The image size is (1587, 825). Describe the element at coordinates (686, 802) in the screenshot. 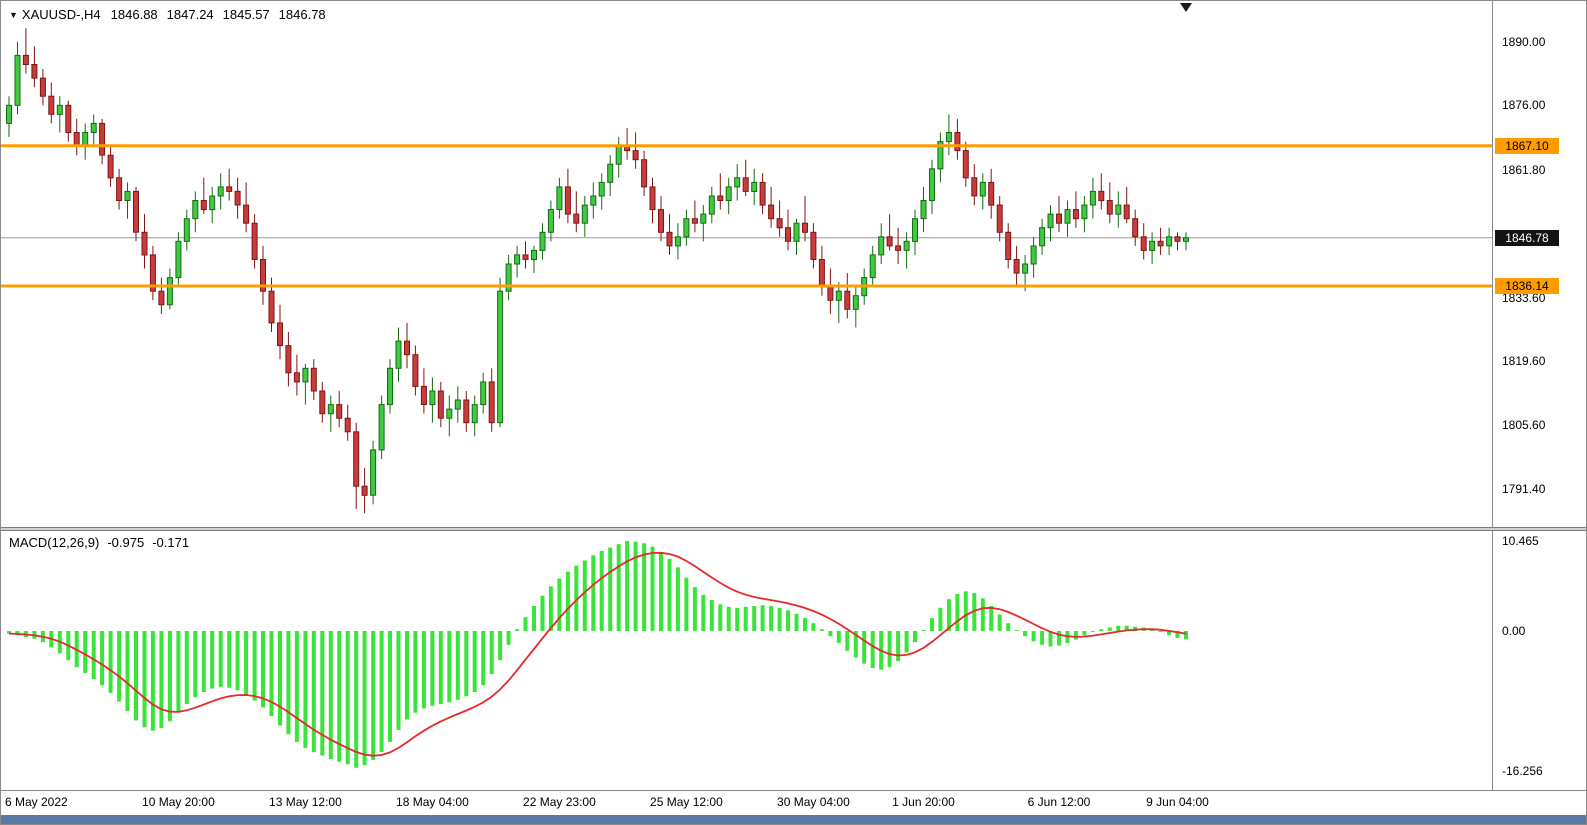

I see `time-axis-label: 25 May 12:00` at that location.